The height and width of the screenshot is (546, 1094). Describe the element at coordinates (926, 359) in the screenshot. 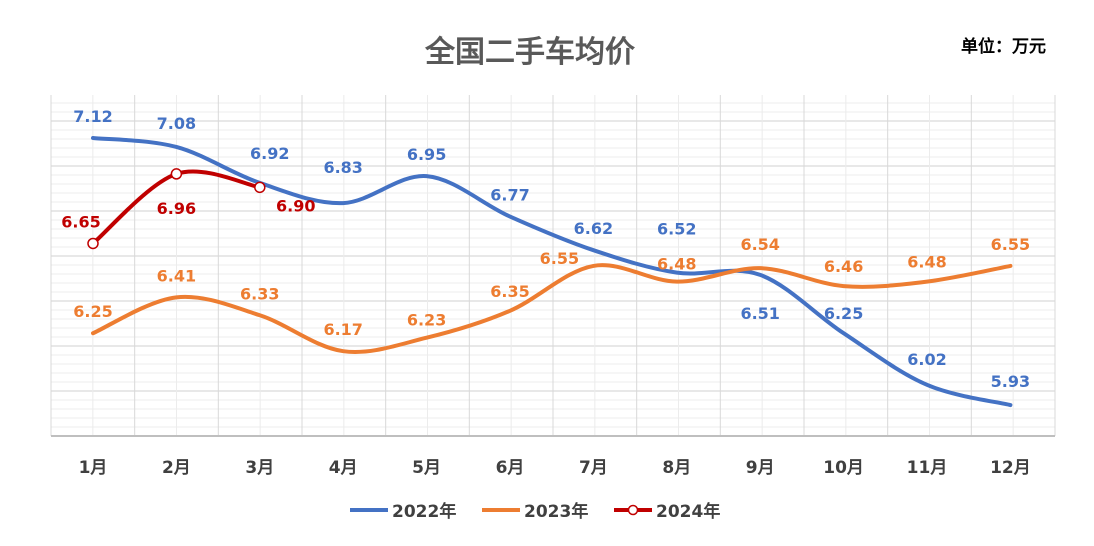

I see `data-label: 6.02` at that location.